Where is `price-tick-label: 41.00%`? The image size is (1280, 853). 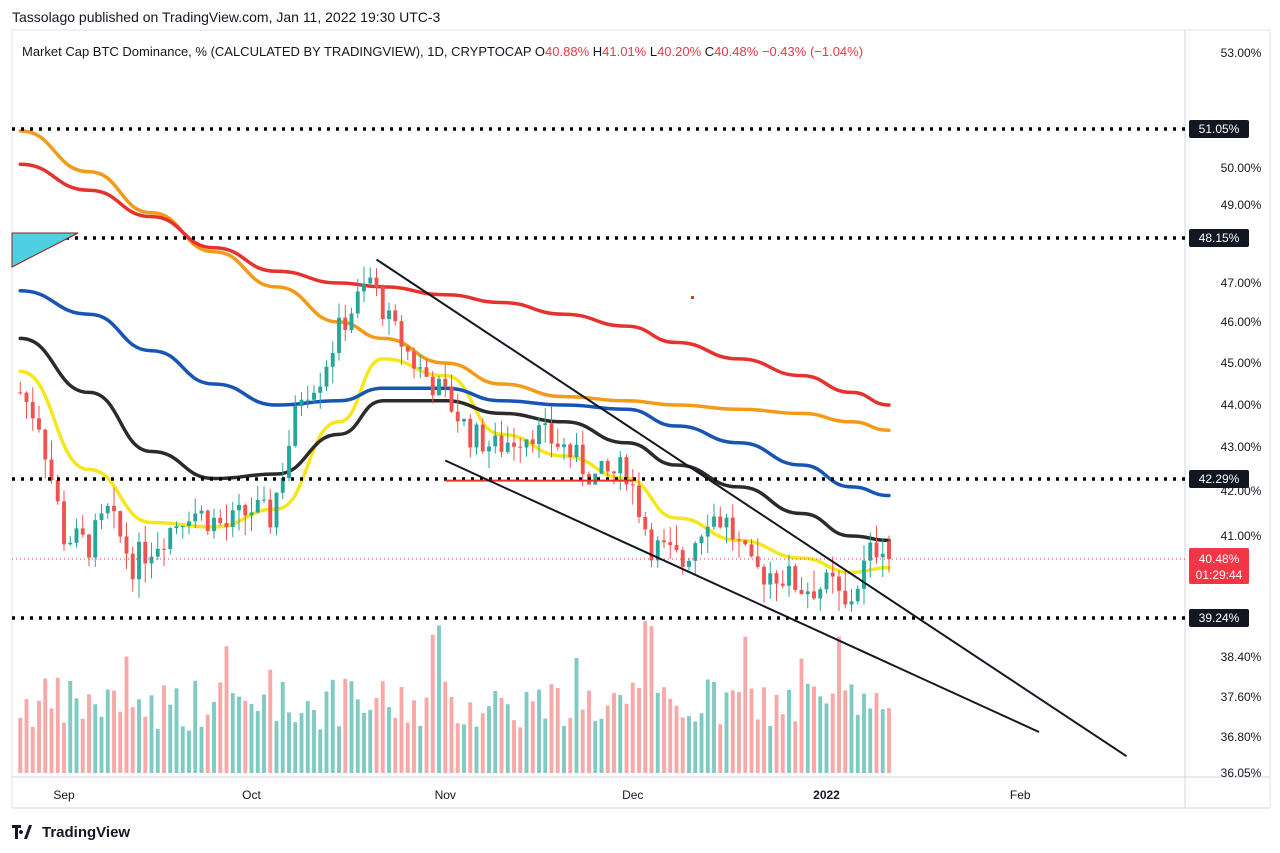
price-tick-label: 41.00% is located at coordinates (1241, 536).